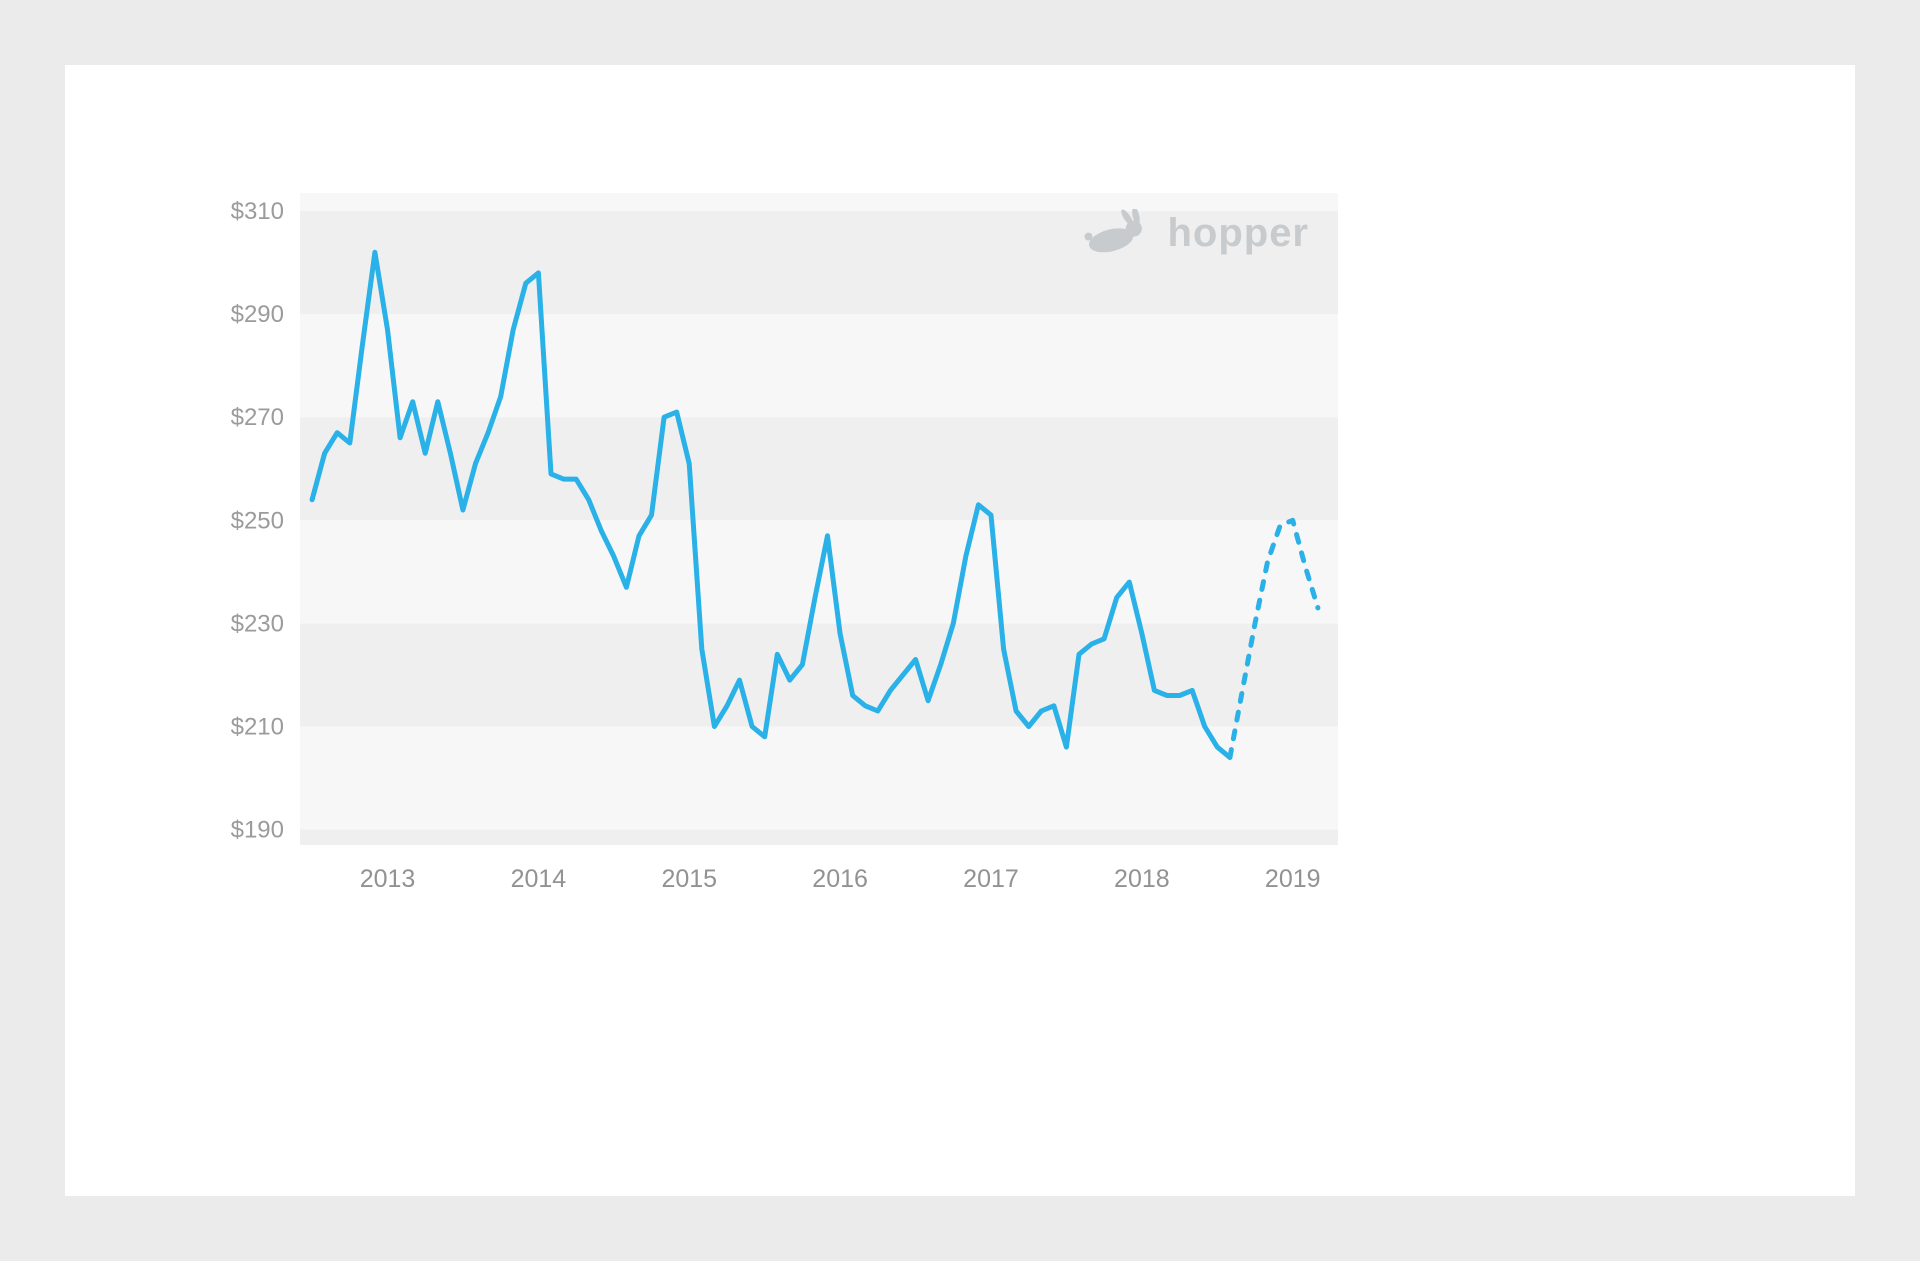  Describe the element at coordinates (1293, 879) in the screenshot. I see `x-axis-tick-label: 2019` at that location.